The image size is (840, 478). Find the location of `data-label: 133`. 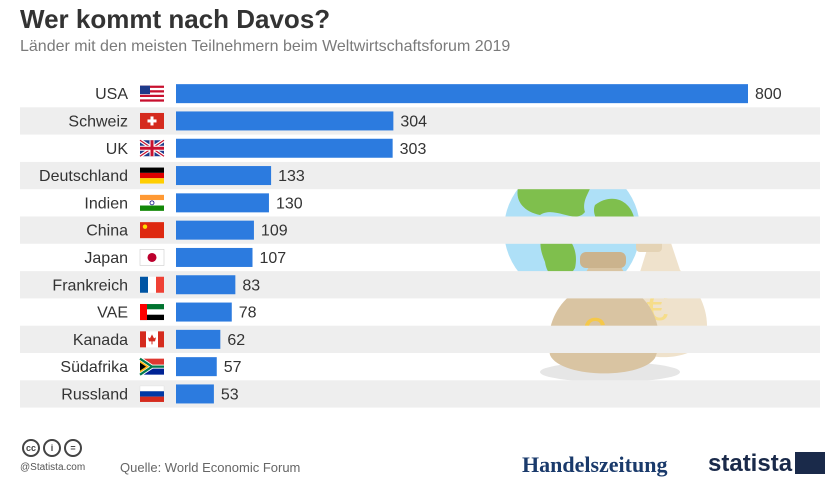

data-label: 133 is located at coordinates (291, 176).